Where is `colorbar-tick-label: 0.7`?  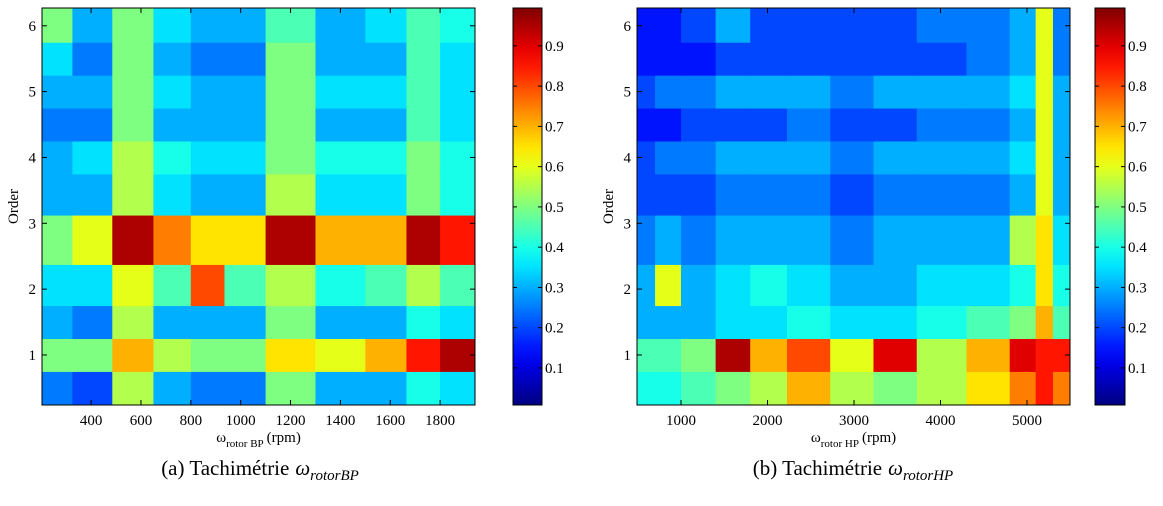 colorbar-tick-label: 0.7 is located at coordinates (554, 127).